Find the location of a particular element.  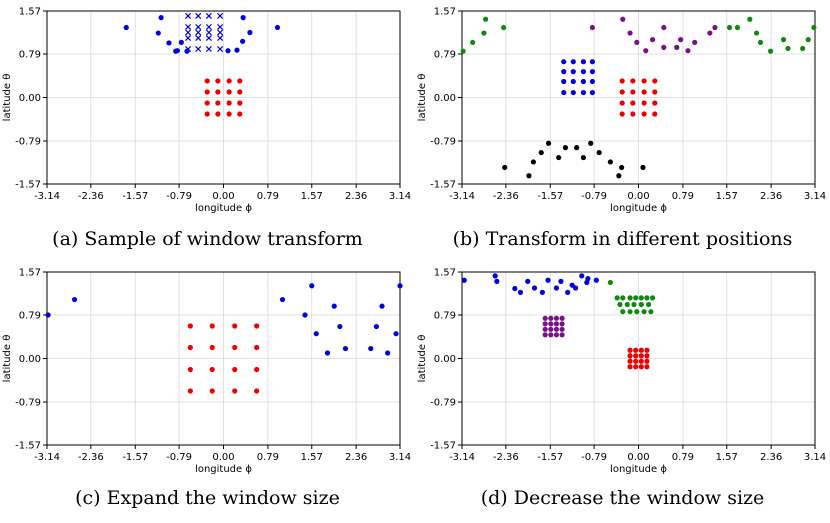

y-tick-label: 1.57 is located at coordinates (30, 12).